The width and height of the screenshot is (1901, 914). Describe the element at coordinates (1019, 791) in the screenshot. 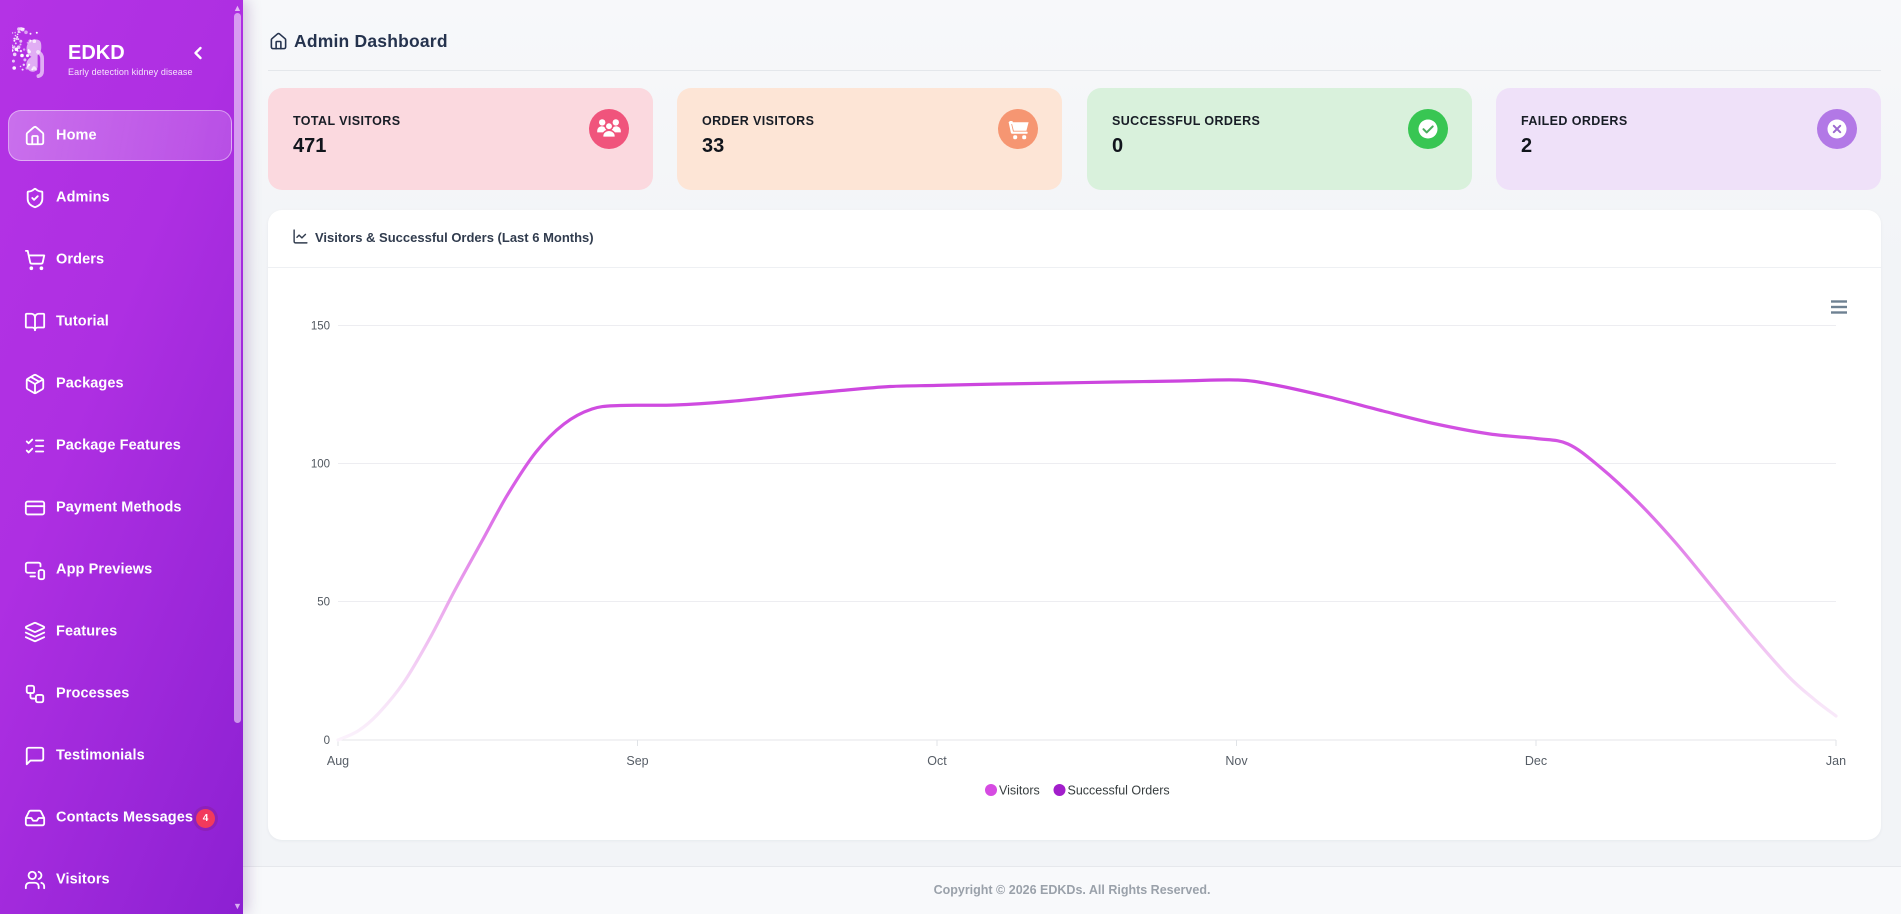

I see `svg-text: Visitors` at that location.